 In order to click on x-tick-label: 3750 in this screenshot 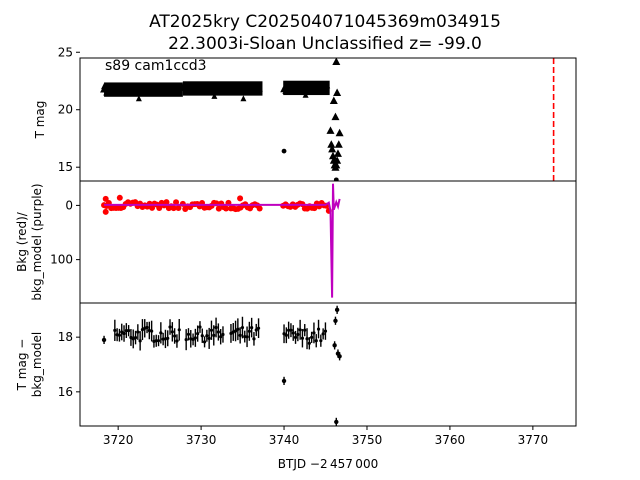, I will do `click(367, 440)`.